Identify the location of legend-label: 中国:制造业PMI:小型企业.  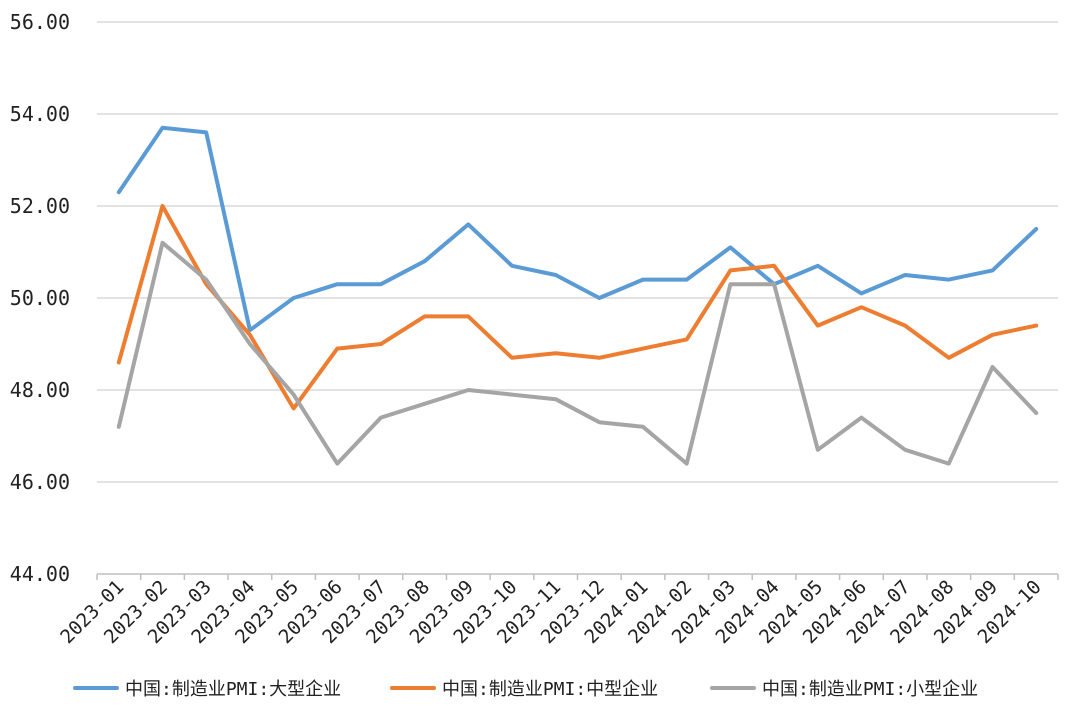
(870, 689).